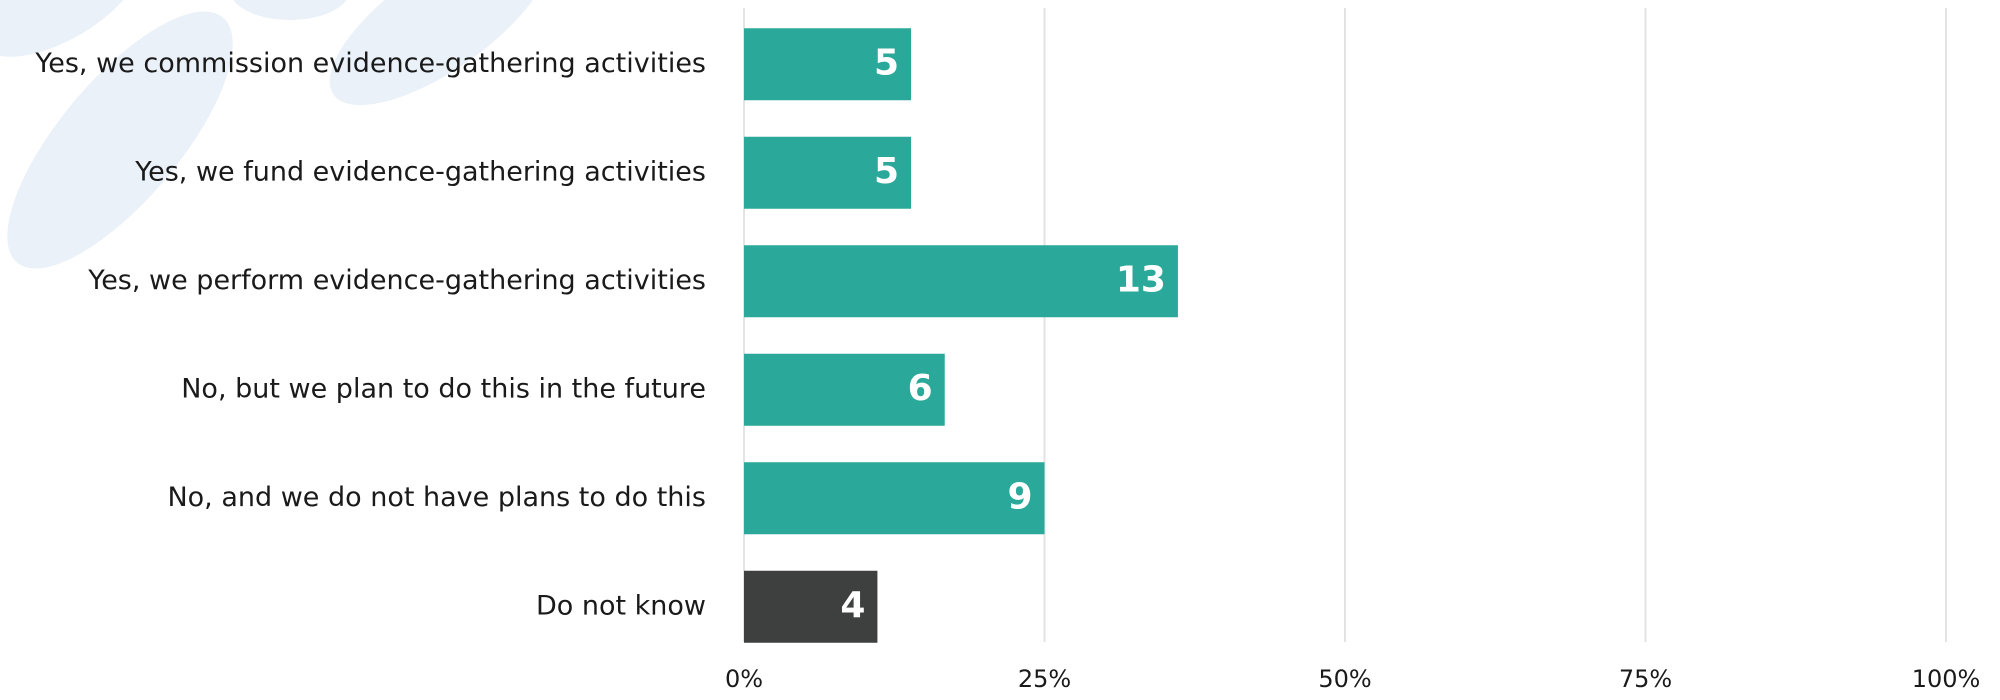 This screenshot has width=2000, height=700. What do you see at coordinates (443, 388) in the screenshot?
I see `category-label: No, but we plan to do this in the future` at bounding box center [443, 388].